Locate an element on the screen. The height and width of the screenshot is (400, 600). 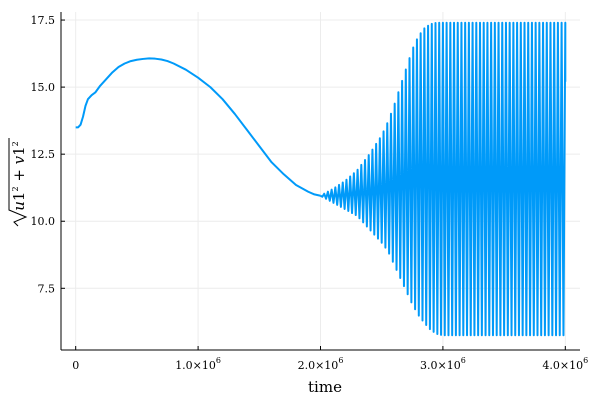
y-axis-title: u12 + v12 is located at coordinates (18, 182).